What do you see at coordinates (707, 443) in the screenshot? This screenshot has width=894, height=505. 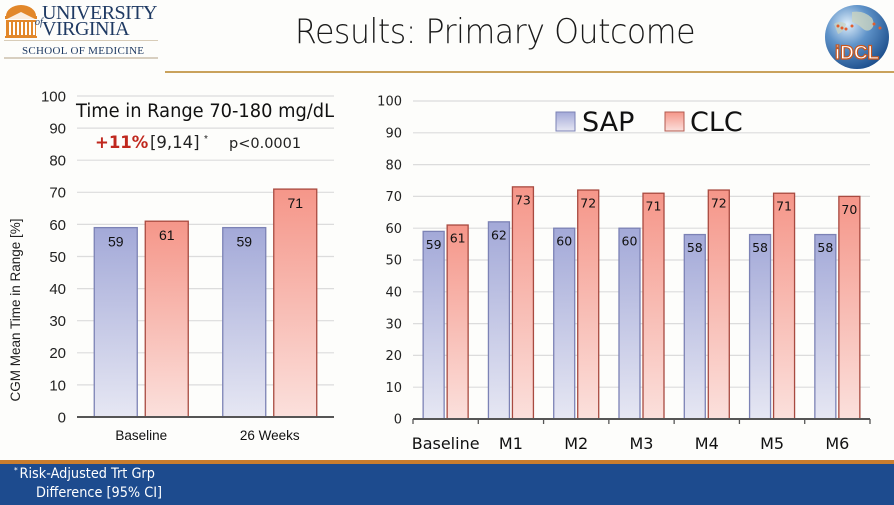 I see `x-tick-label: M4` at bounding box center [707, 443].